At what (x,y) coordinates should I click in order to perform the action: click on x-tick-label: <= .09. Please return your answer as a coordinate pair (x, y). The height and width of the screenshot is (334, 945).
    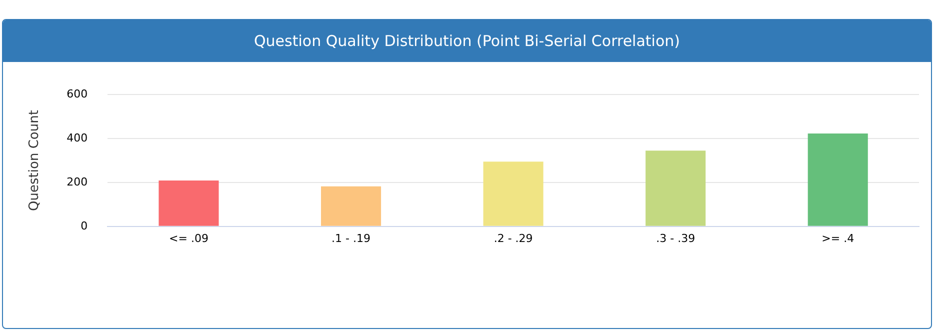
    Looking at the image, I should click on (188, 238).